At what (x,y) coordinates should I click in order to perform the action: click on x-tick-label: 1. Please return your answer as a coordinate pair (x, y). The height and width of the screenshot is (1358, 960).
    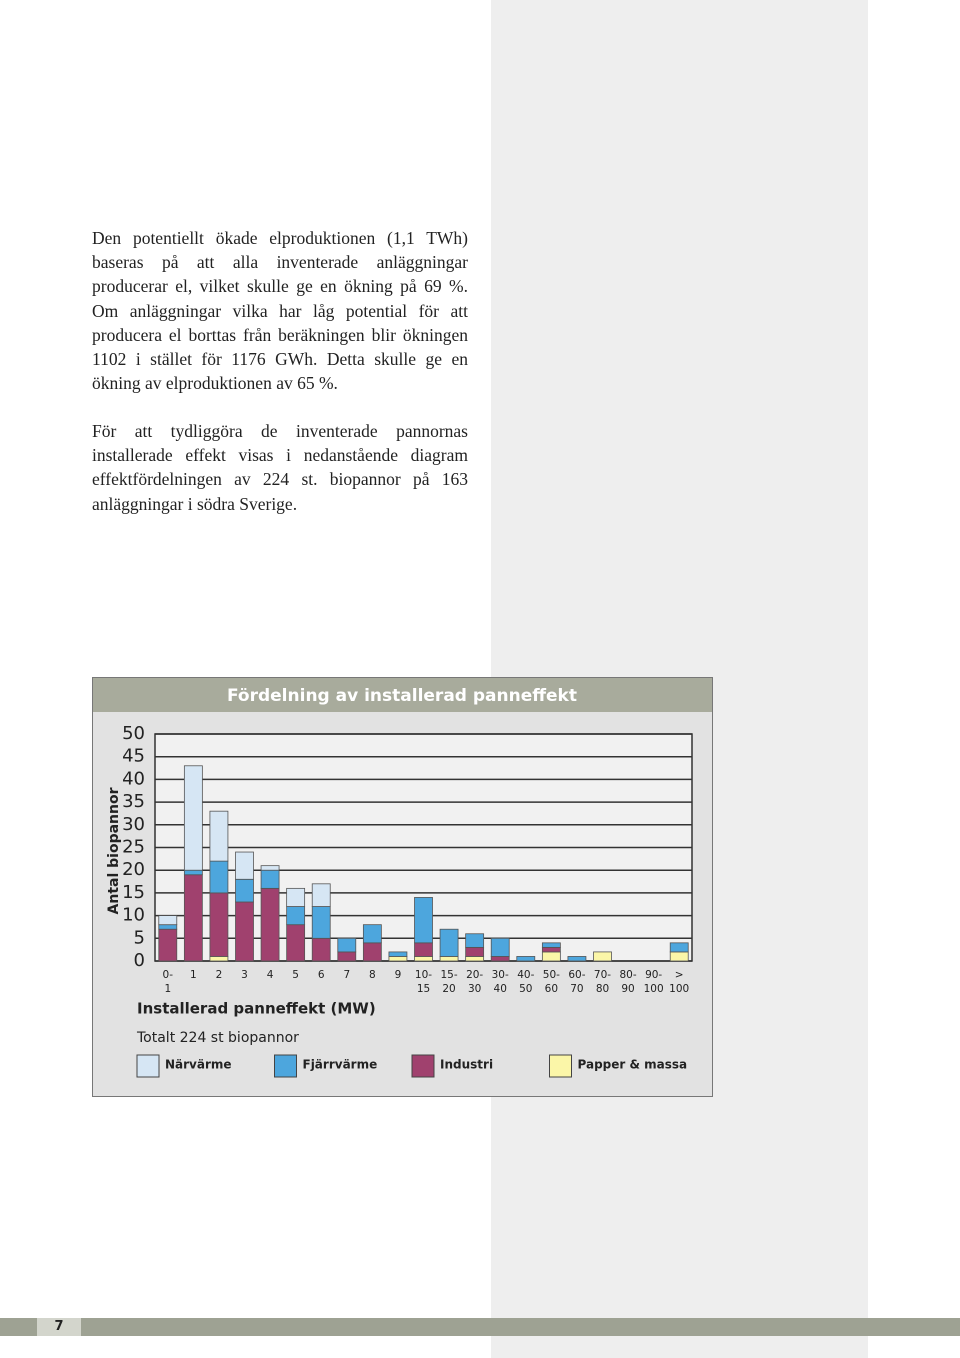
    Looking at the image, I should click on (193, 975).